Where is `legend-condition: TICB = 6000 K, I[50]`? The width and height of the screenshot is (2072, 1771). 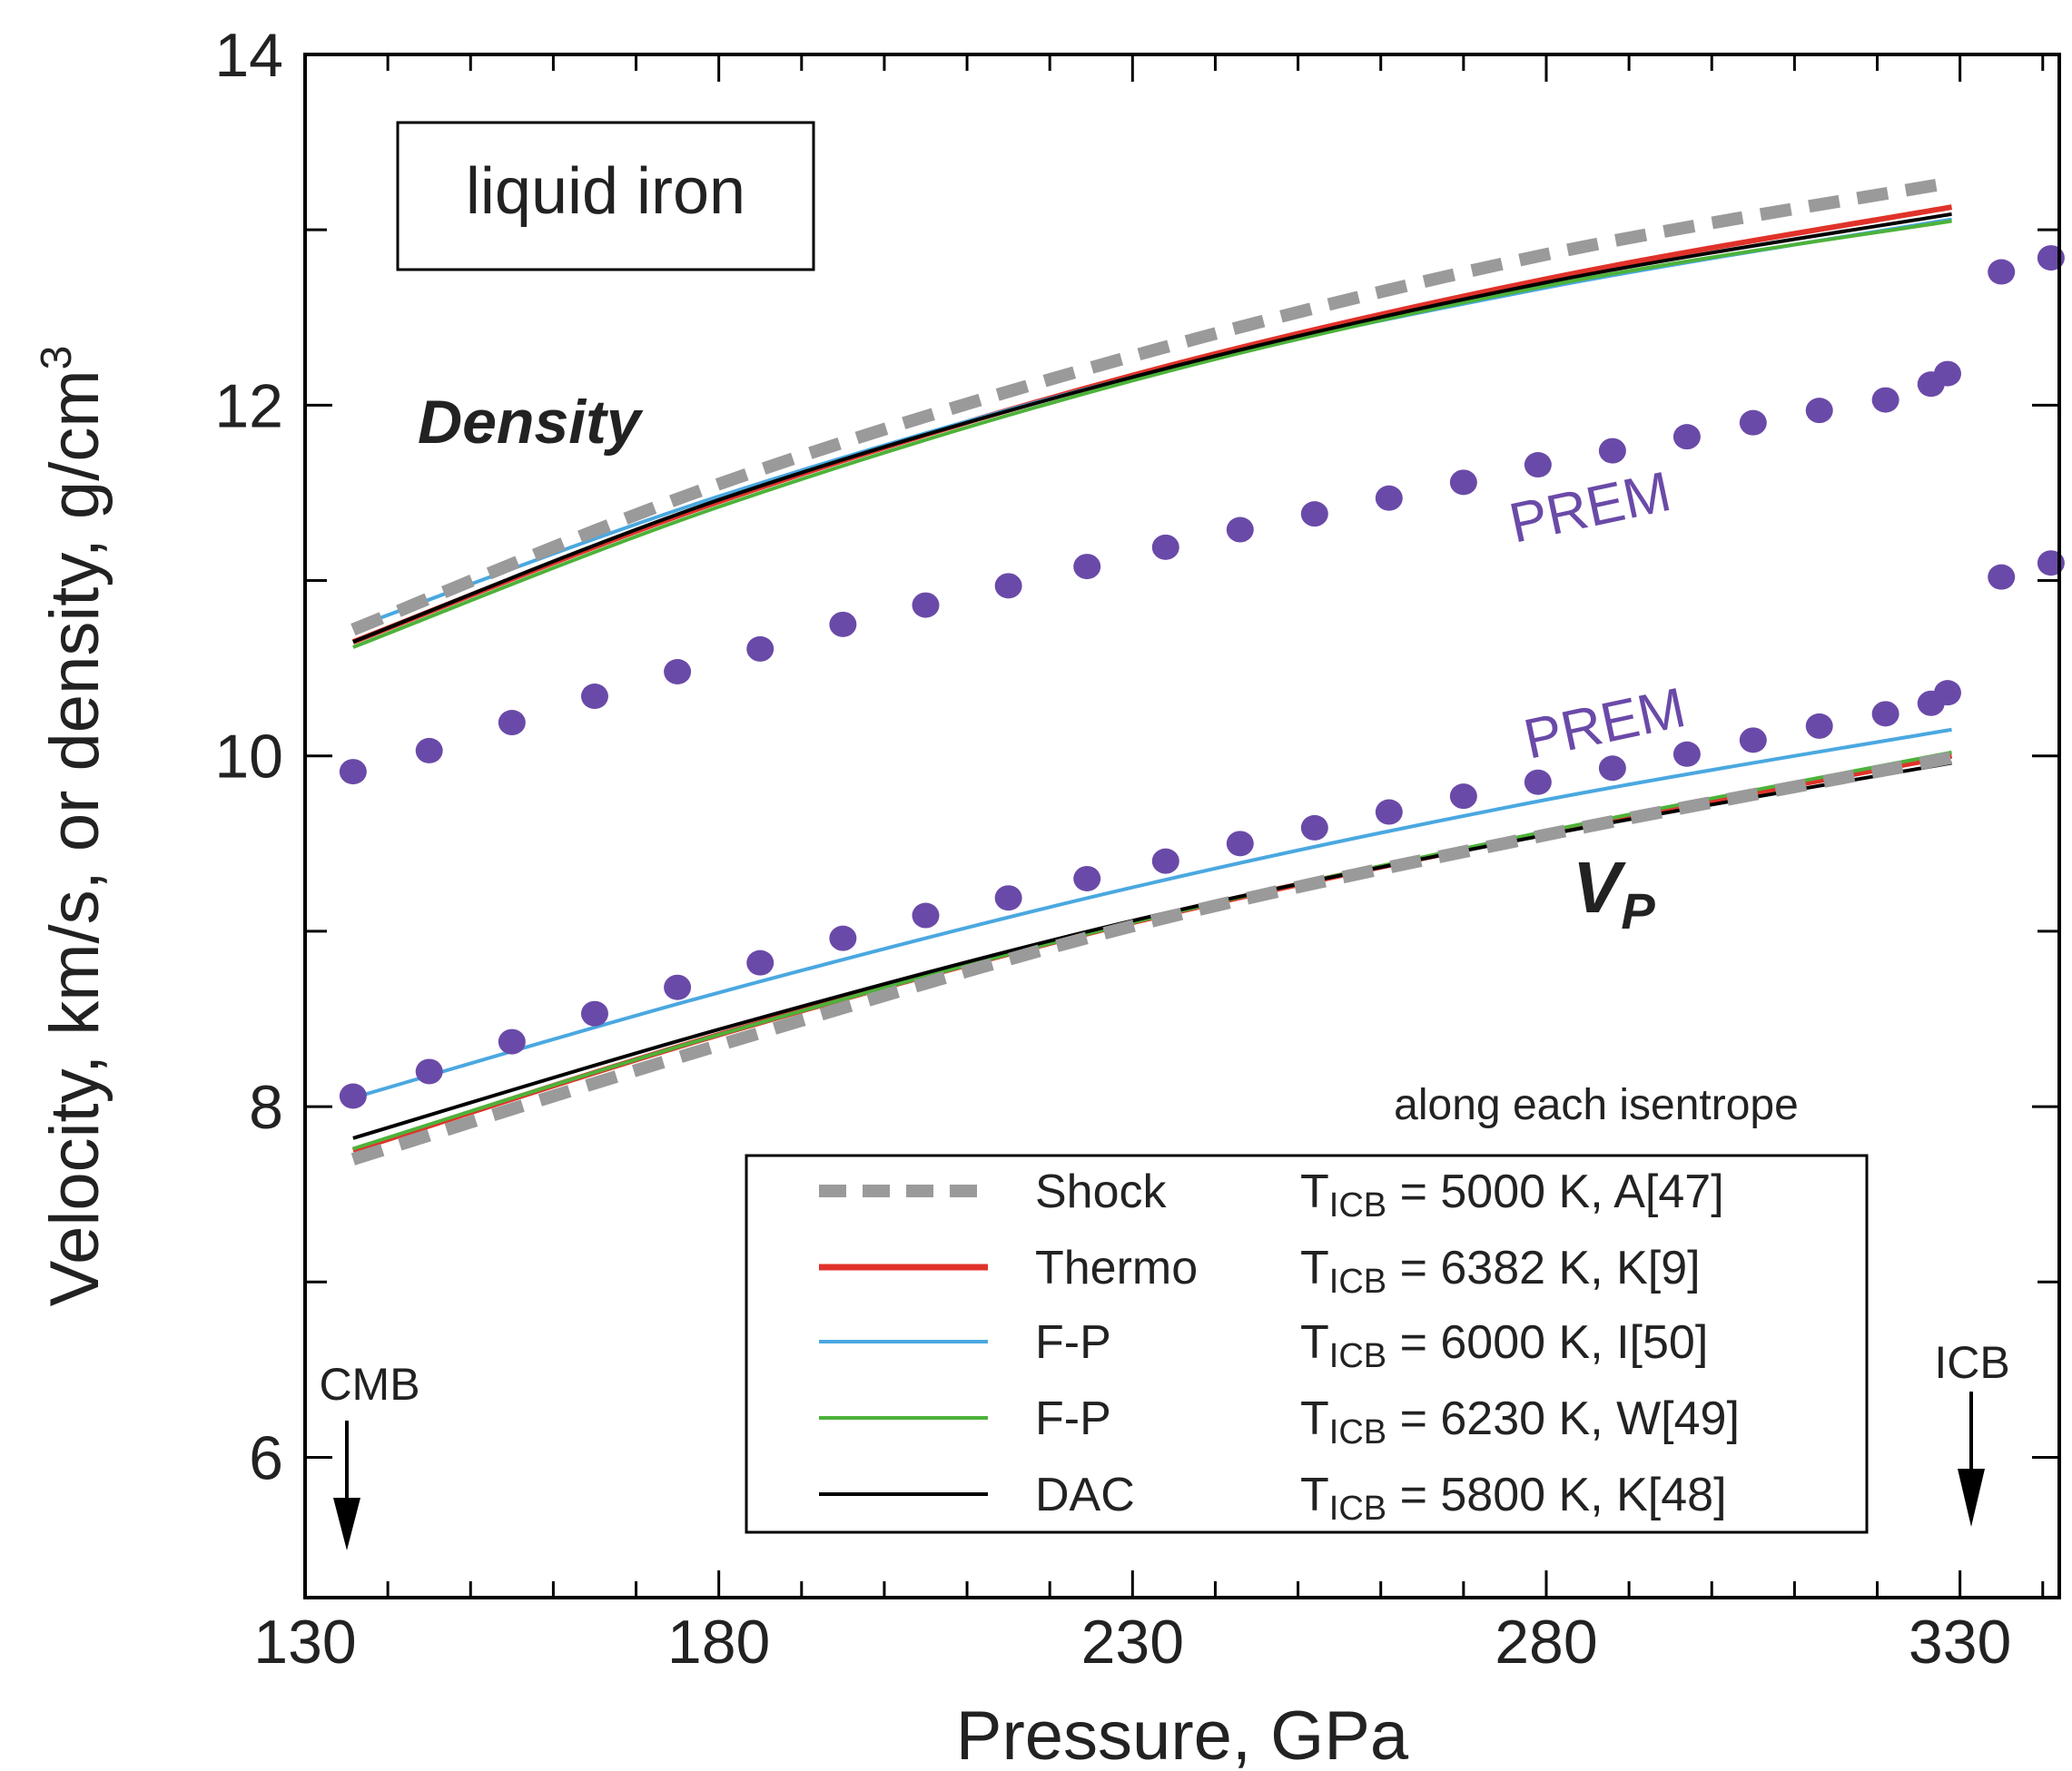
legend-condition: TICB = 6000 K, I[50] is located at coordinates (1504, 1345).